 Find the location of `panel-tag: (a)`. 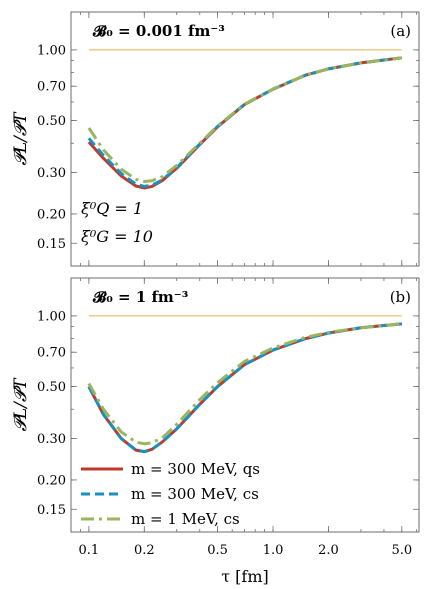

panel-tag: (a) is located at coordinates (400, 31).